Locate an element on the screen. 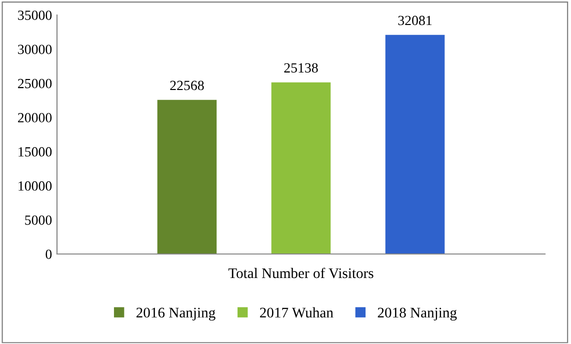 The height and width of the screenshot is (344, 571). y-tick-label: 25000 is located at coordinates (35, 83).